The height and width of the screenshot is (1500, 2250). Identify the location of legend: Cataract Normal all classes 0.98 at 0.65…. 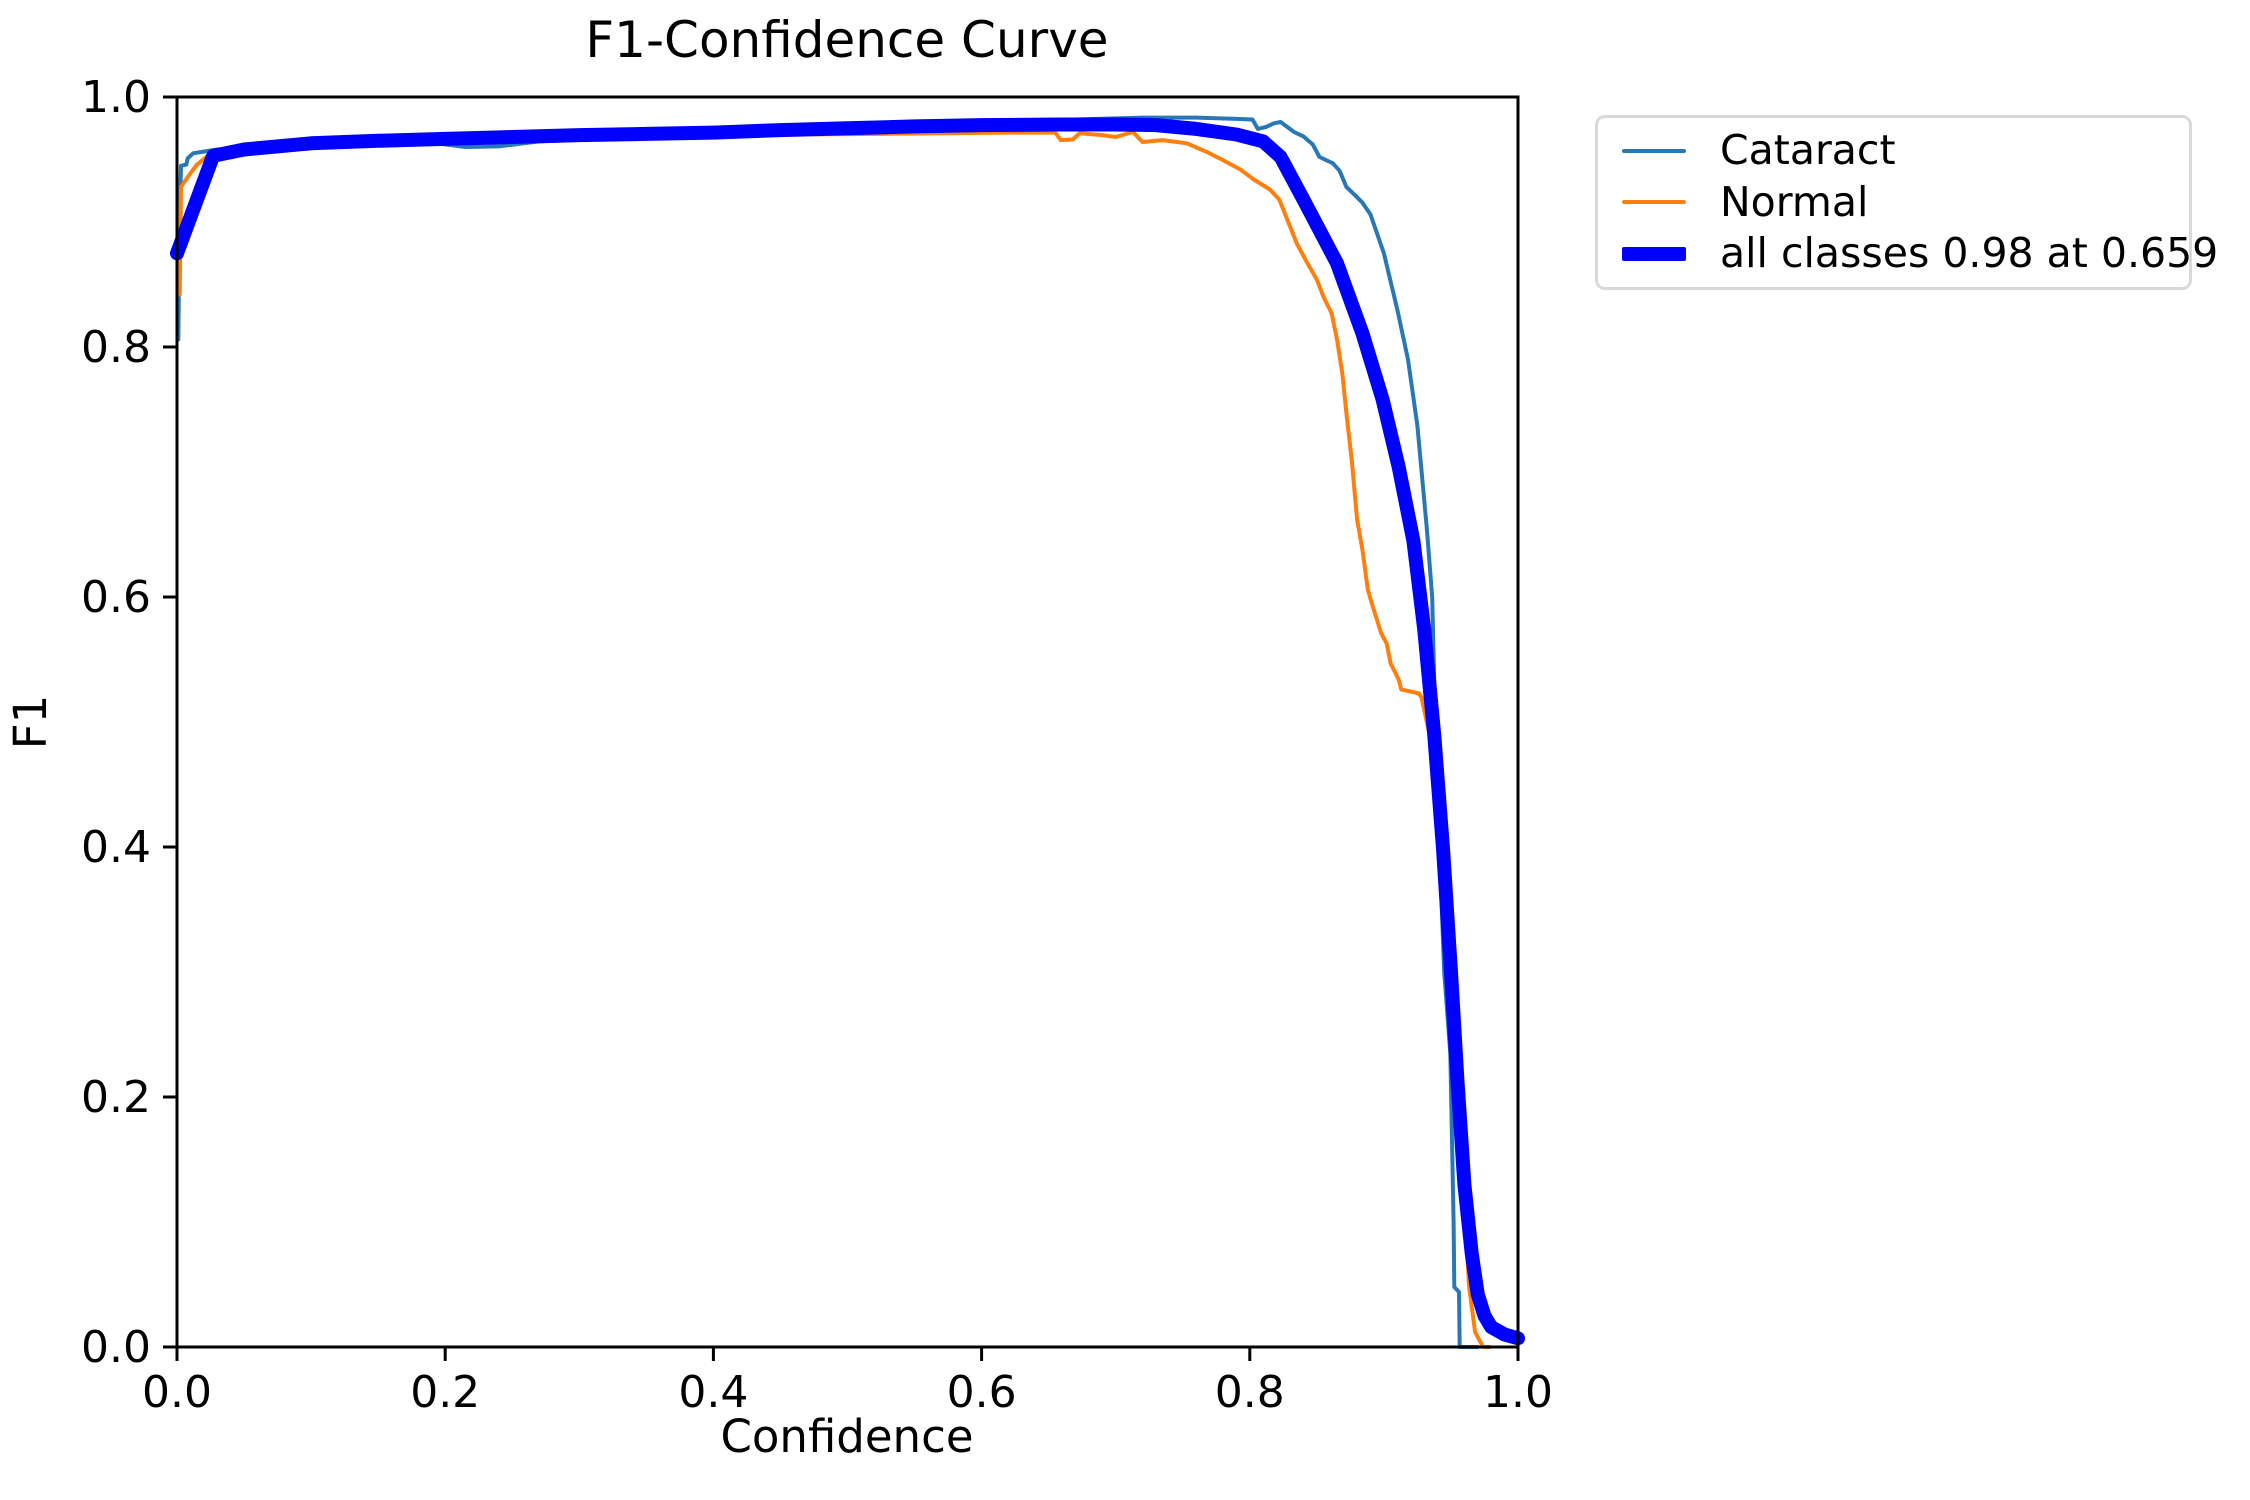
(1906, 202).